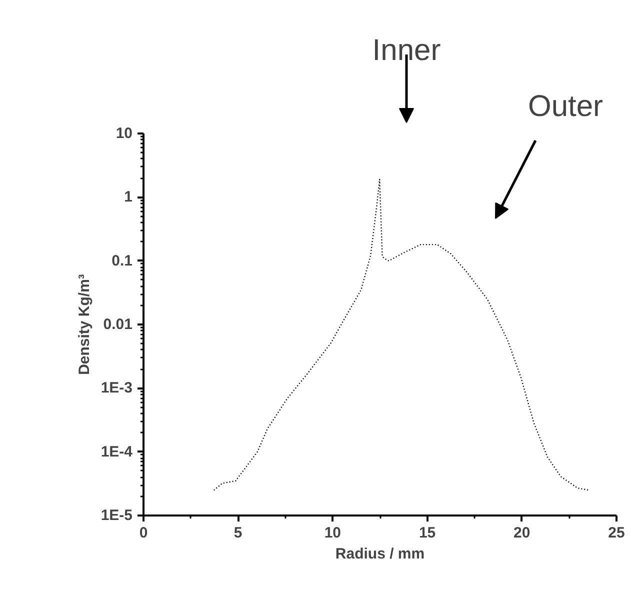  Describe the element at coordinates (333, 533) in the screenshot. I see `x-tick-label: 10` at that location.